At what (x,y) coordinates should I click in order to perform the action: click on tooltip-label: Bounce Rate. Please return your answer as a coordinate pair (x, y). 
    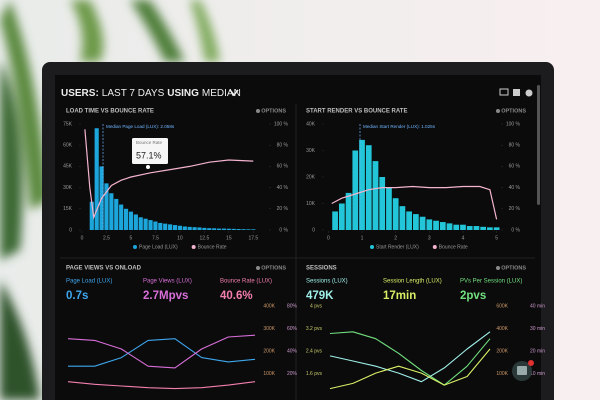
    Looking at the image, I should click on (149, 142).